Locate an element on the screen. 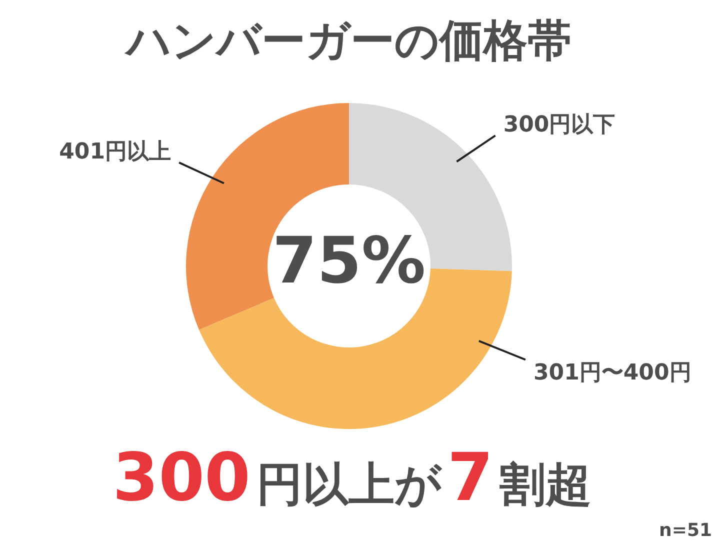 This screenshot has height=546, width=721. slice-label: 301円〜400円 is located at coordinates (612, 373).